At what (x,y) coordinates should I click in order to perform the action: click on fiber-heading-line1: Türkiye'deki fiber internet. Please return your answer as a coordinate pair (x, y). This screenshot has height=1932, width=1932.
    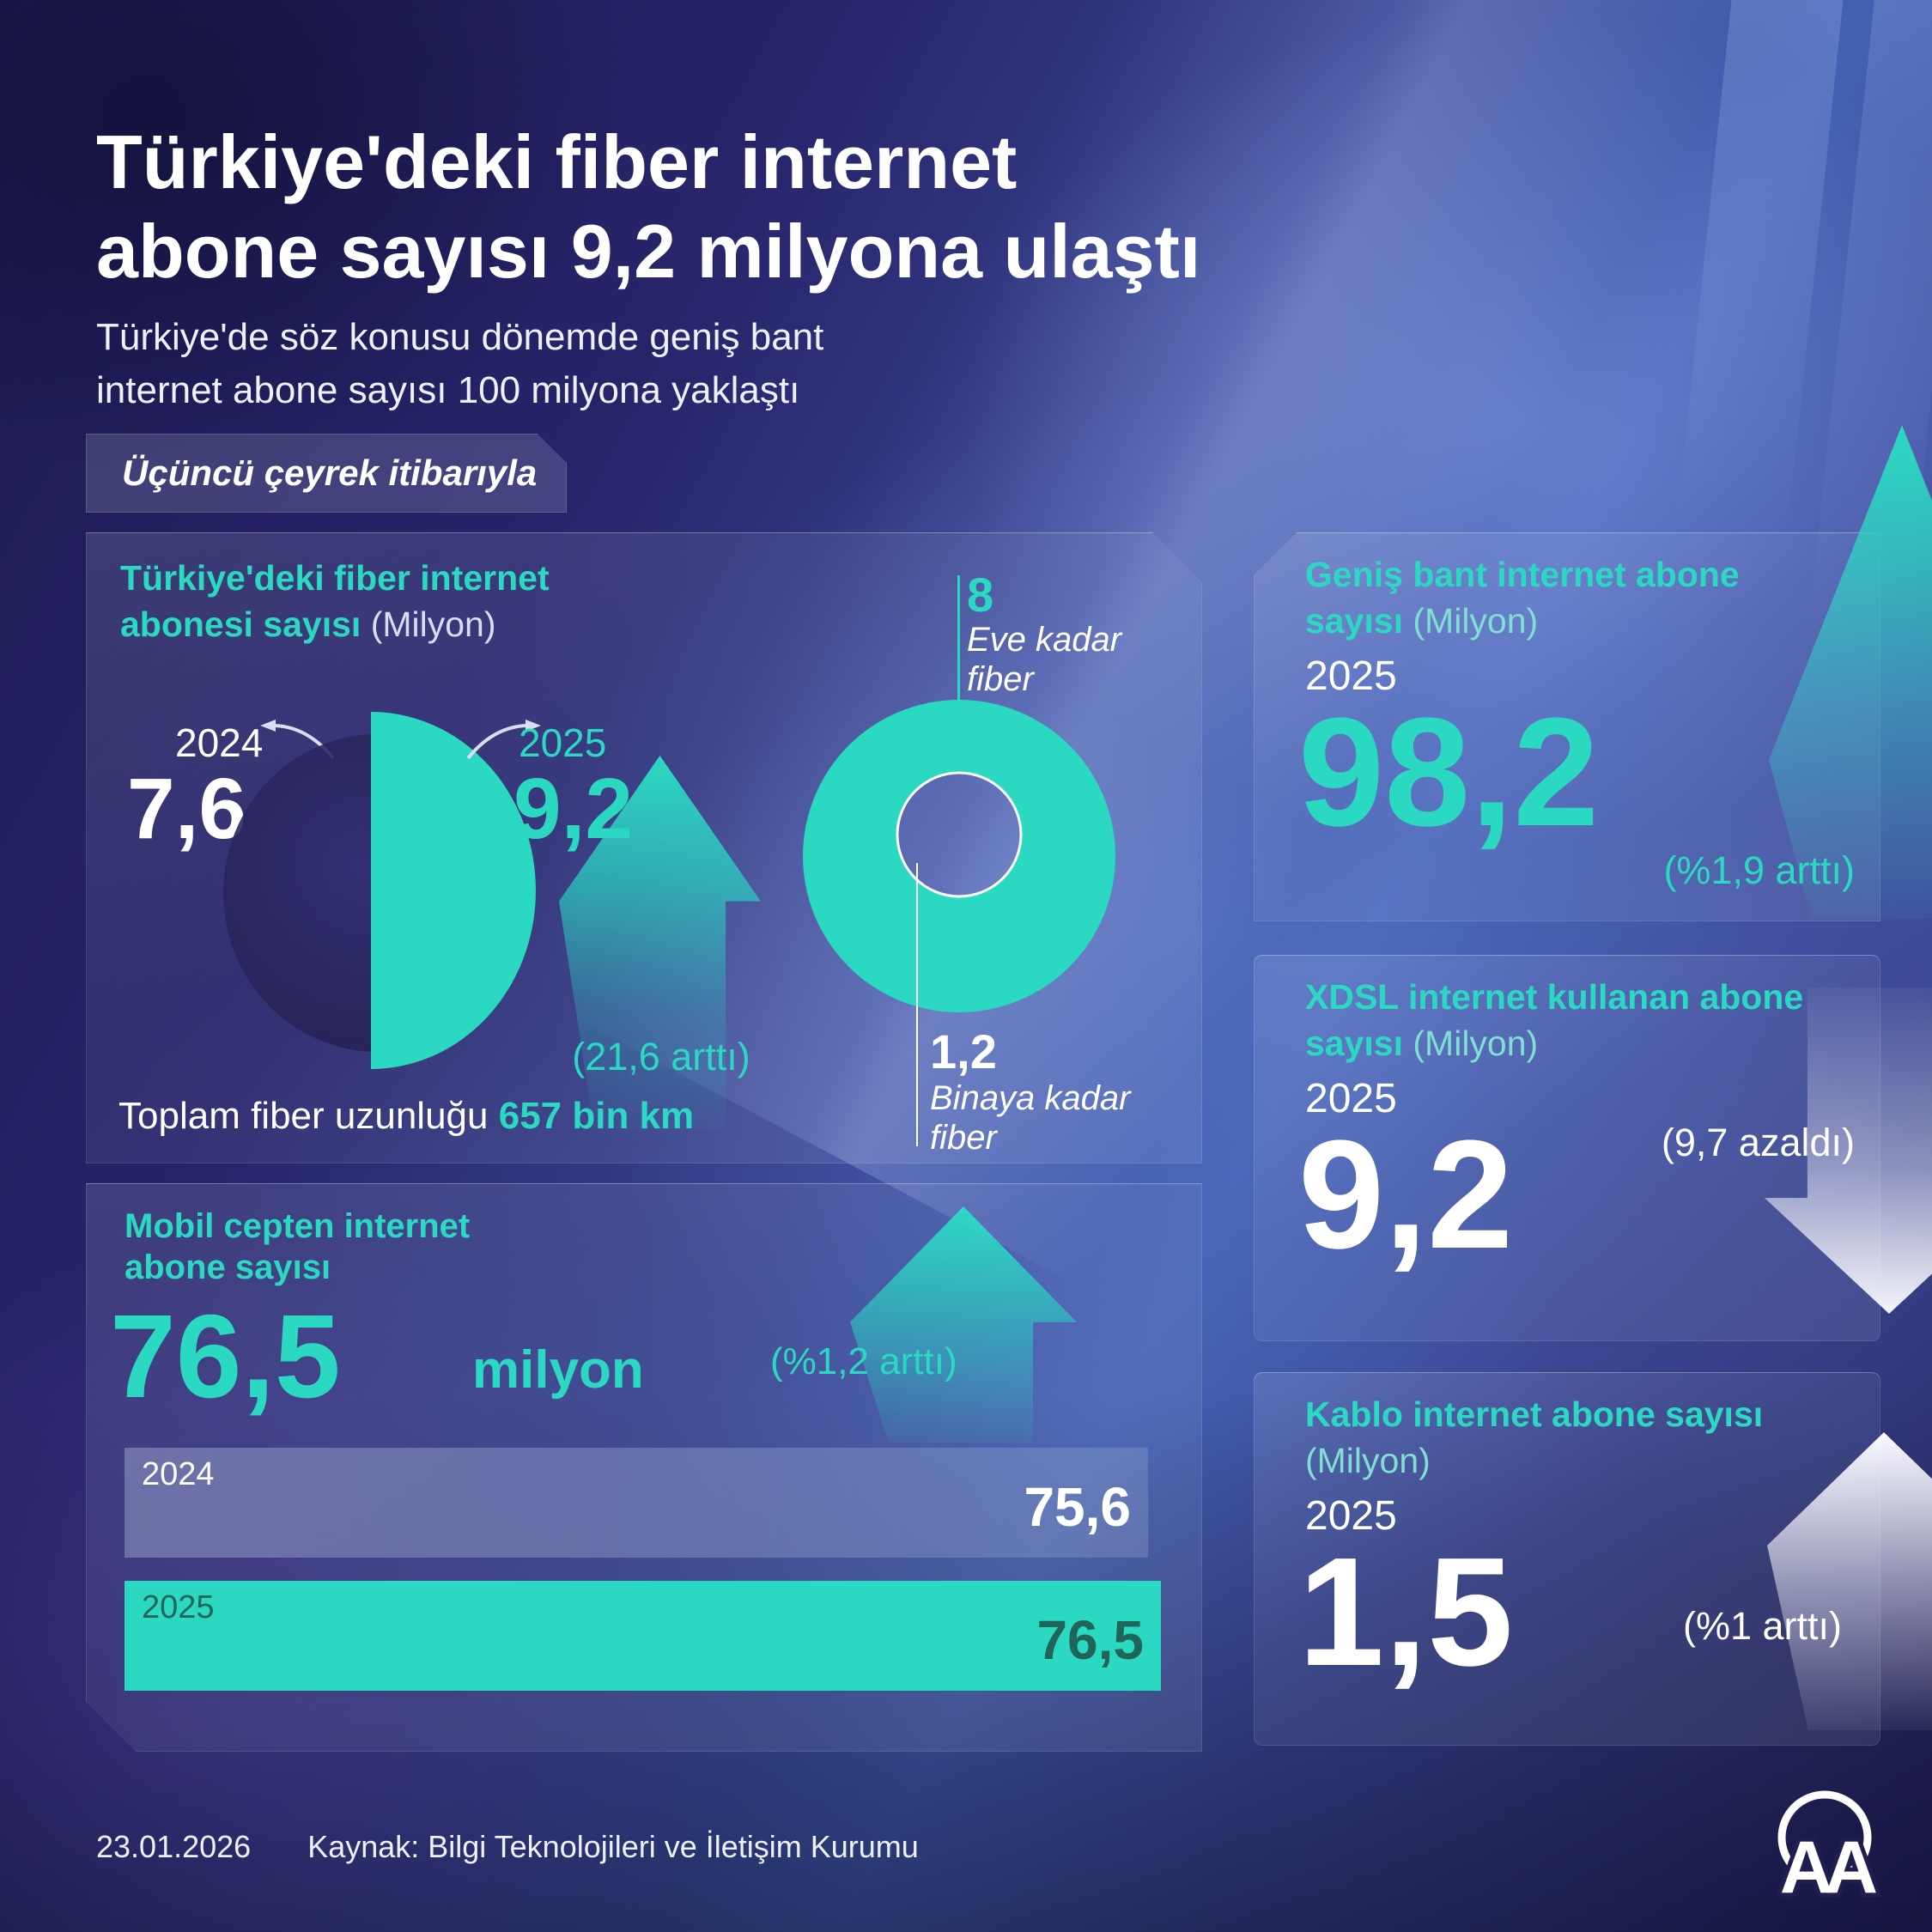
    Looking at the image, I should click on (335, 578).